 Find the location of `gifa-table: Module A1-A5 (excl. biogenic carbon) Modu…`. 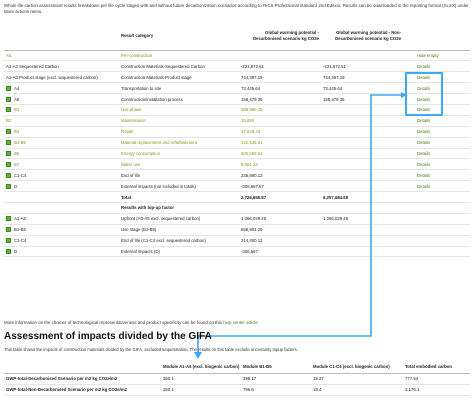

gifa-table: Module A1-A5 (excl. biogenic carbon) Modu… is located at coordinates (237, 378).